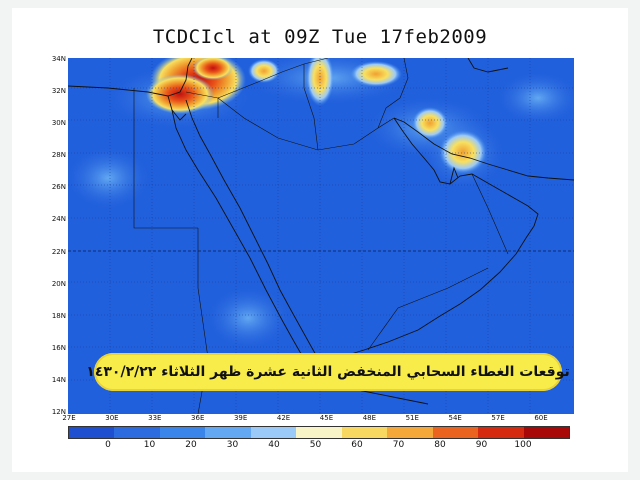 The width and height of the screenshot is (640, 480). What do you see at coordinates (316, 116) in the screenshot?
I see `cloud-hotspots` at bounding box center [316, 116].